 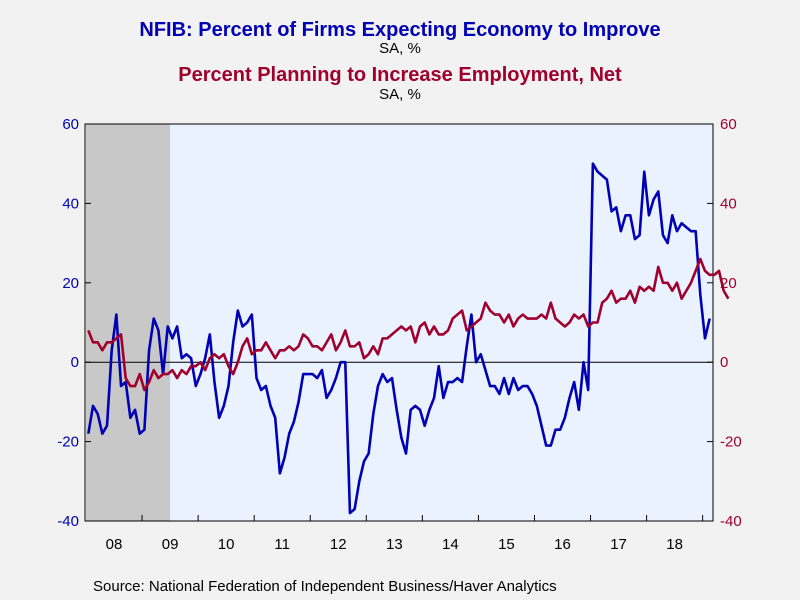 What do you see at coordinates (114, 544) in the screenshot?
I see `x-axis-tick-label: 08` at bounding box center [114, 544].